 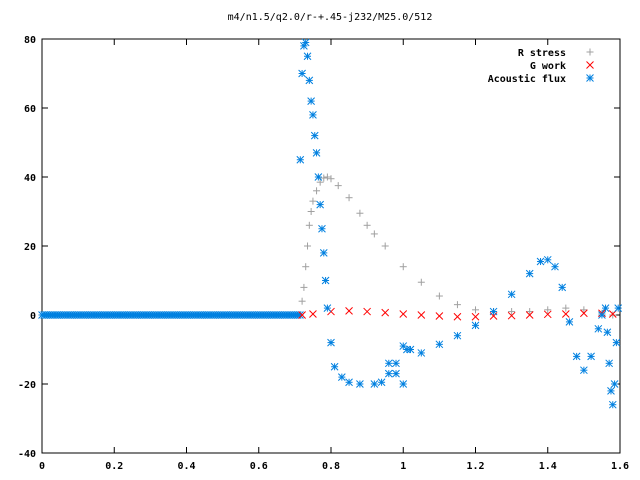 What do you see at coordinates (30, 247) in the screenshot?
I see `y-tick-label: 20` at bounding box center [30, 247].